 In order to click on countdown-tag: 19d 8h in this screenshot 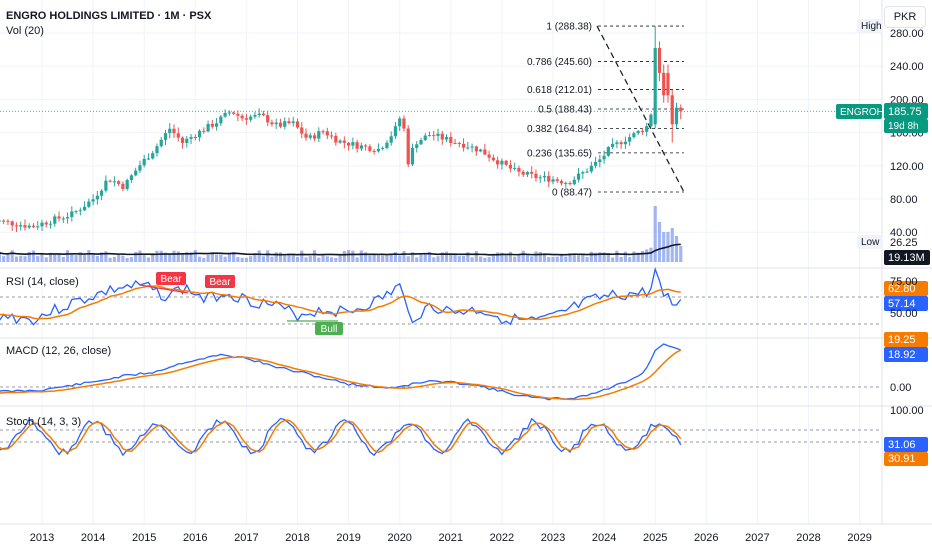, I will do `click(903, 126)`.